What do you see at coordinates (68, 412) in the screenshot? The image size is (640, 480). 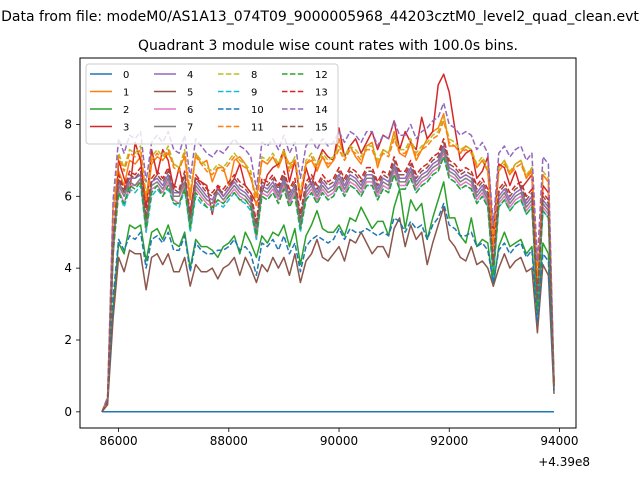 I see `y-tick-label: 0` at bounding box center [68, 412].